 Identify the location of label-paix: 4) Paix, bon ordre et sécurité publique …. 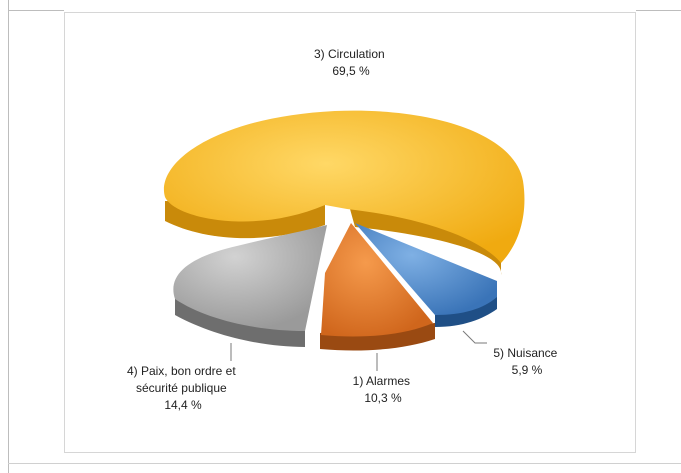
(183, 388).